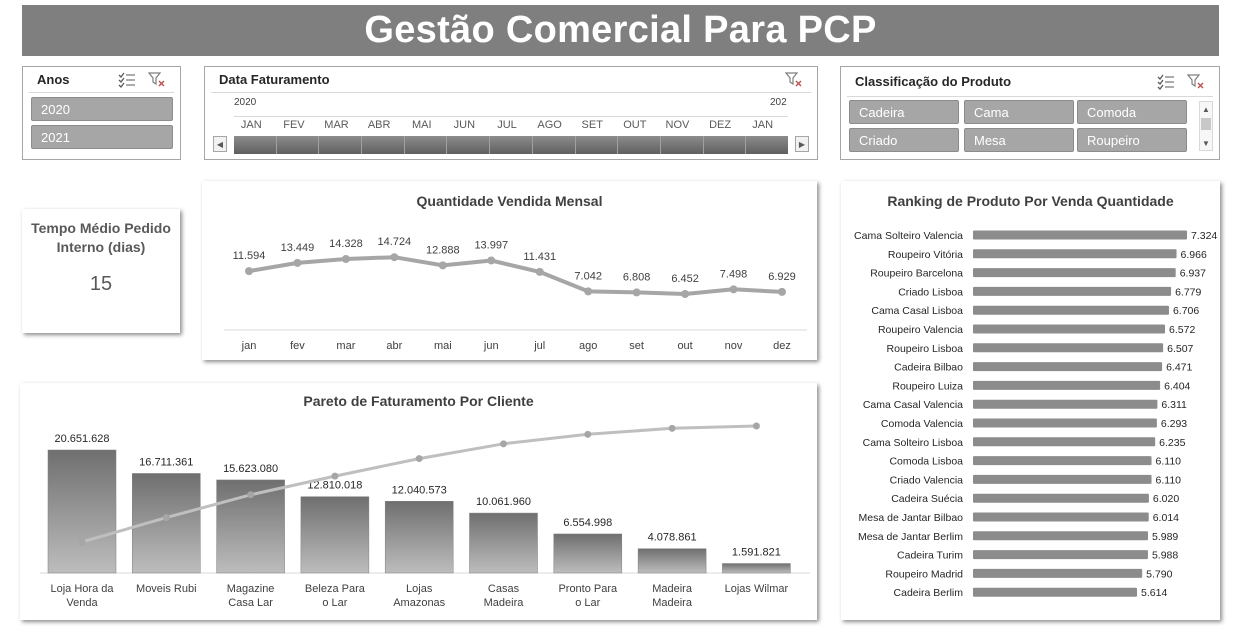 Image resolution: width=1241 pixels, height=641 pixels. I want to click on class-criado-button: Criado, so click(904, 140).